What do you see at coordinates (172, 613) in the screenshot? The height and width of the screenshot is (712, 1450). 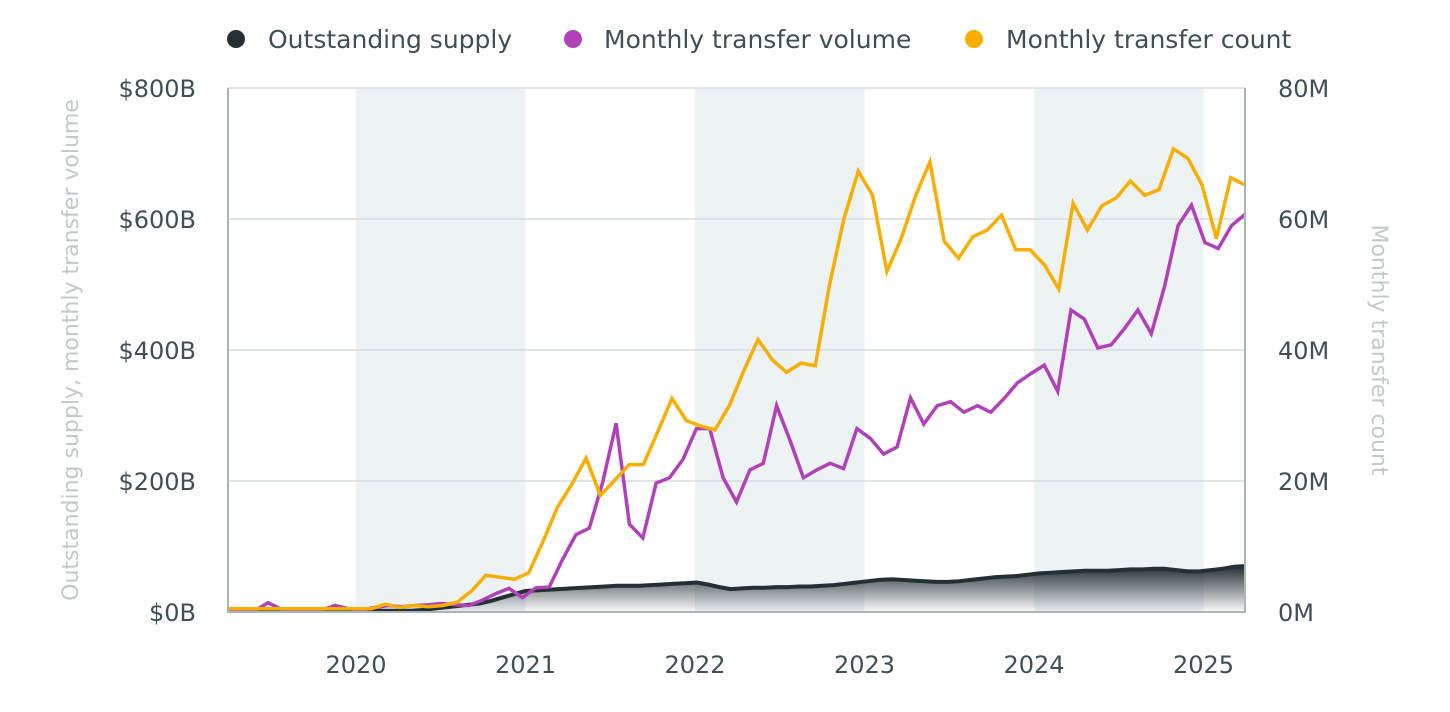 I see `y-left-tick-label: $0B` at bounding box center [172, 613].